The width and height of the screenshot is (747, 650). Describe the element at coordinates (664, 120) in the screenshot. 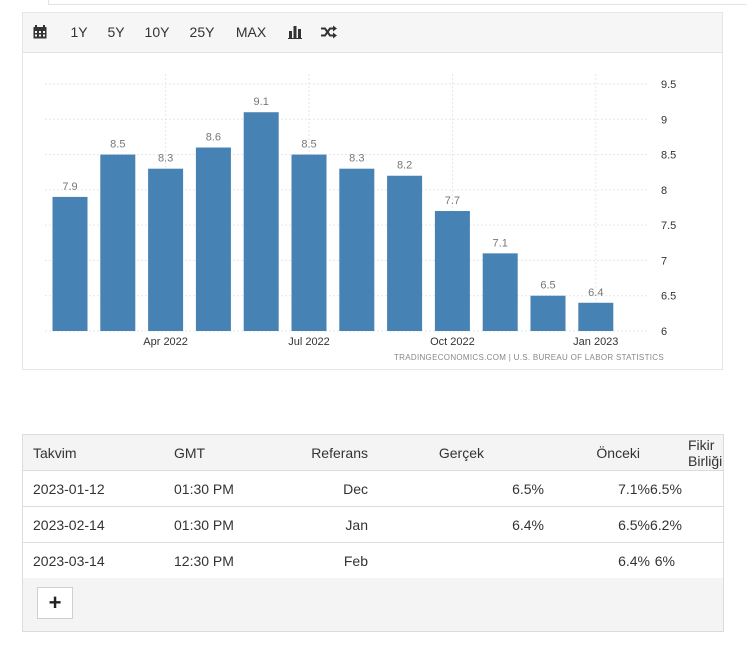

I see `y-tick-label: 9` at that location.